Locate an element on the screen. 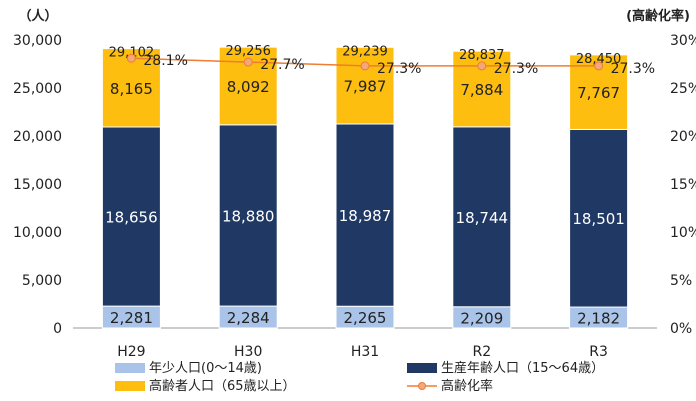 The image size is (696, 401). total-label: 29,102 is located at coordinates (132, 53).